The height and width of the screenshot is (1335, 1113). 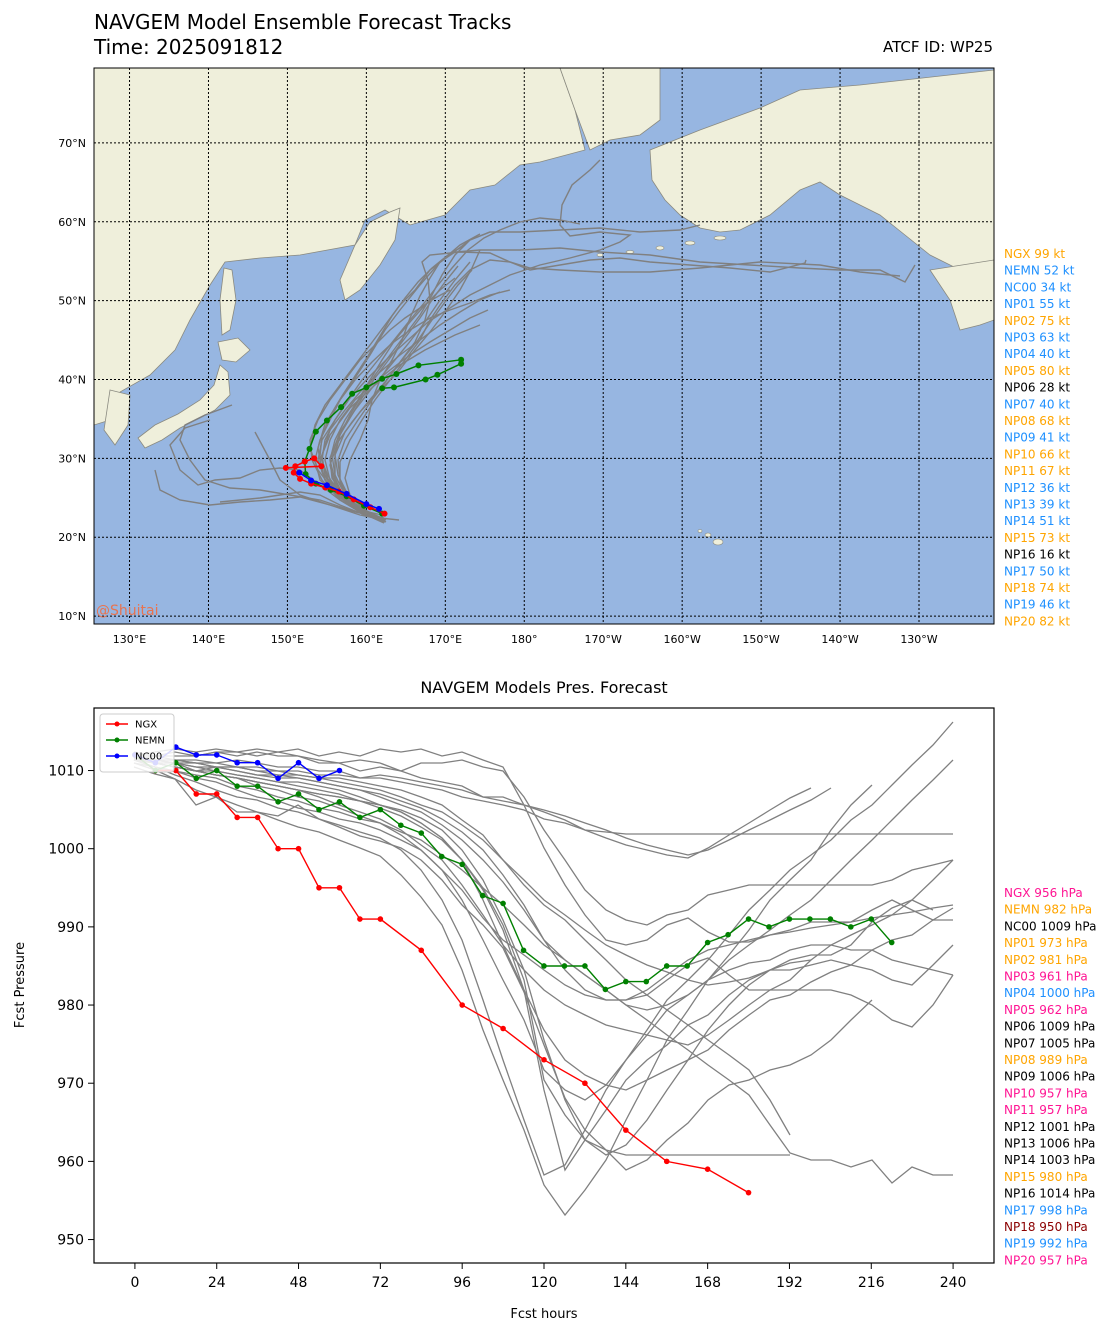 I want to click on wind-label: NEMN 52 kt, so click(x=1039, y=271).